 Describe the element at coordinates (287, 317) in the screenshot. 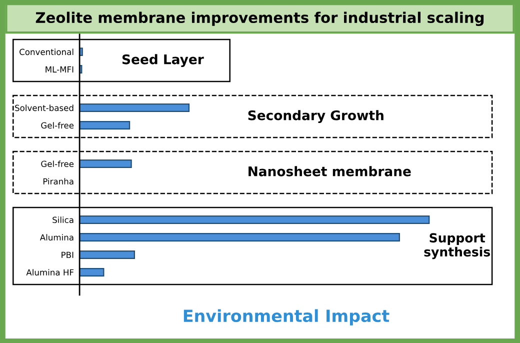

I see `x-axis-title: Environmental Impact` at that location.